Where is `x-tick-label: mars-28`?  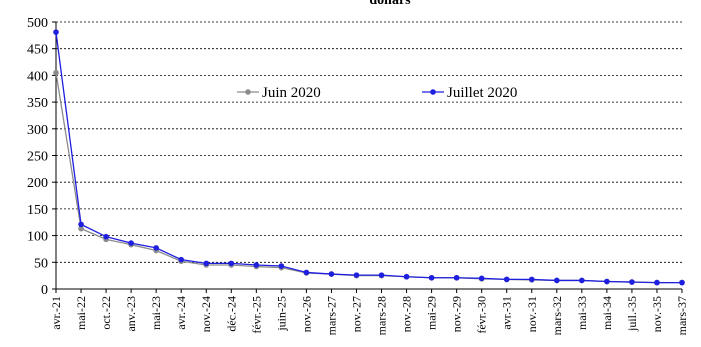 x-tick-label: mars-28 is located at coordinates (382, 315).